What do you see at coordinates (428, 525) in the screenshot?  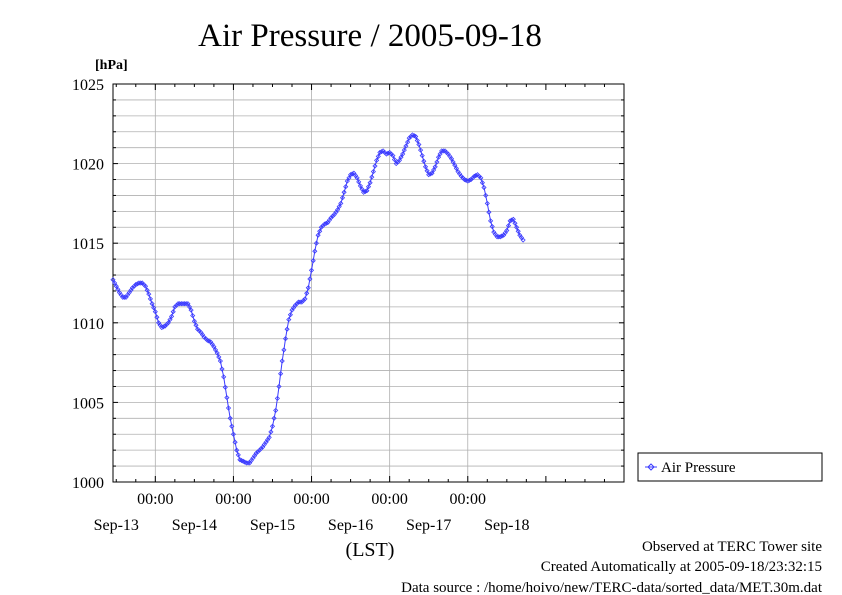 I see `x-date-label: Sep-17` at bounding box center [428, 525].